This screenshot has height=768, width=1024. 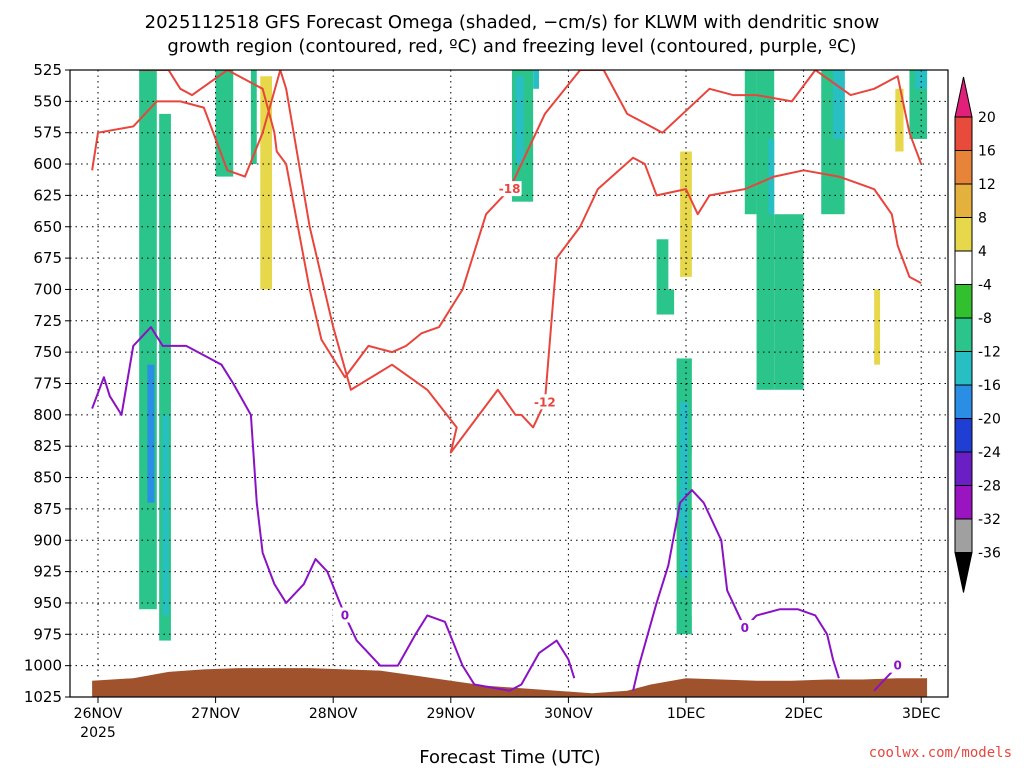 I want to click on freezing-contour-label-0: 0, so click(x=345, y=615).